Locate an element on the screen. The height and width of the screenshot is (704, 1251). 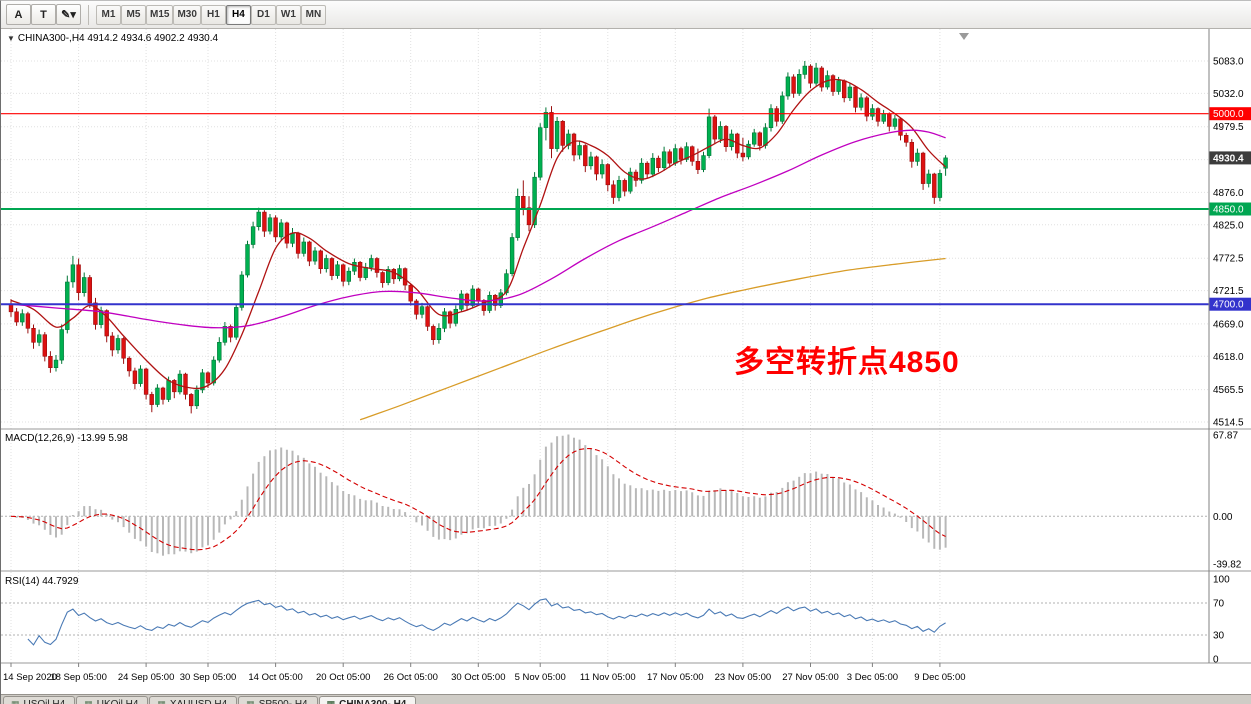
timeframe-m15-button: M15 is located at coordinates (160, 14).